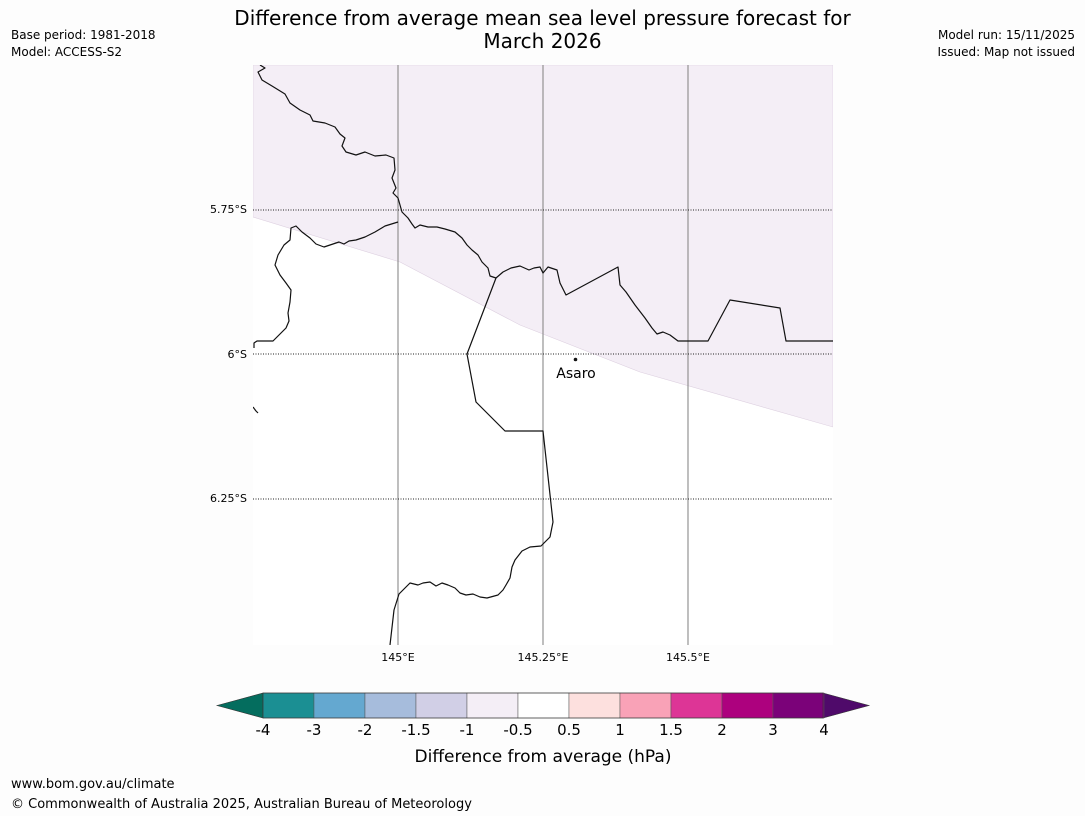  What do you see at coordinates (467, 730) in the screenshot?
I see `colorbar-tick-label: -1` at bounding box center [467, 730].